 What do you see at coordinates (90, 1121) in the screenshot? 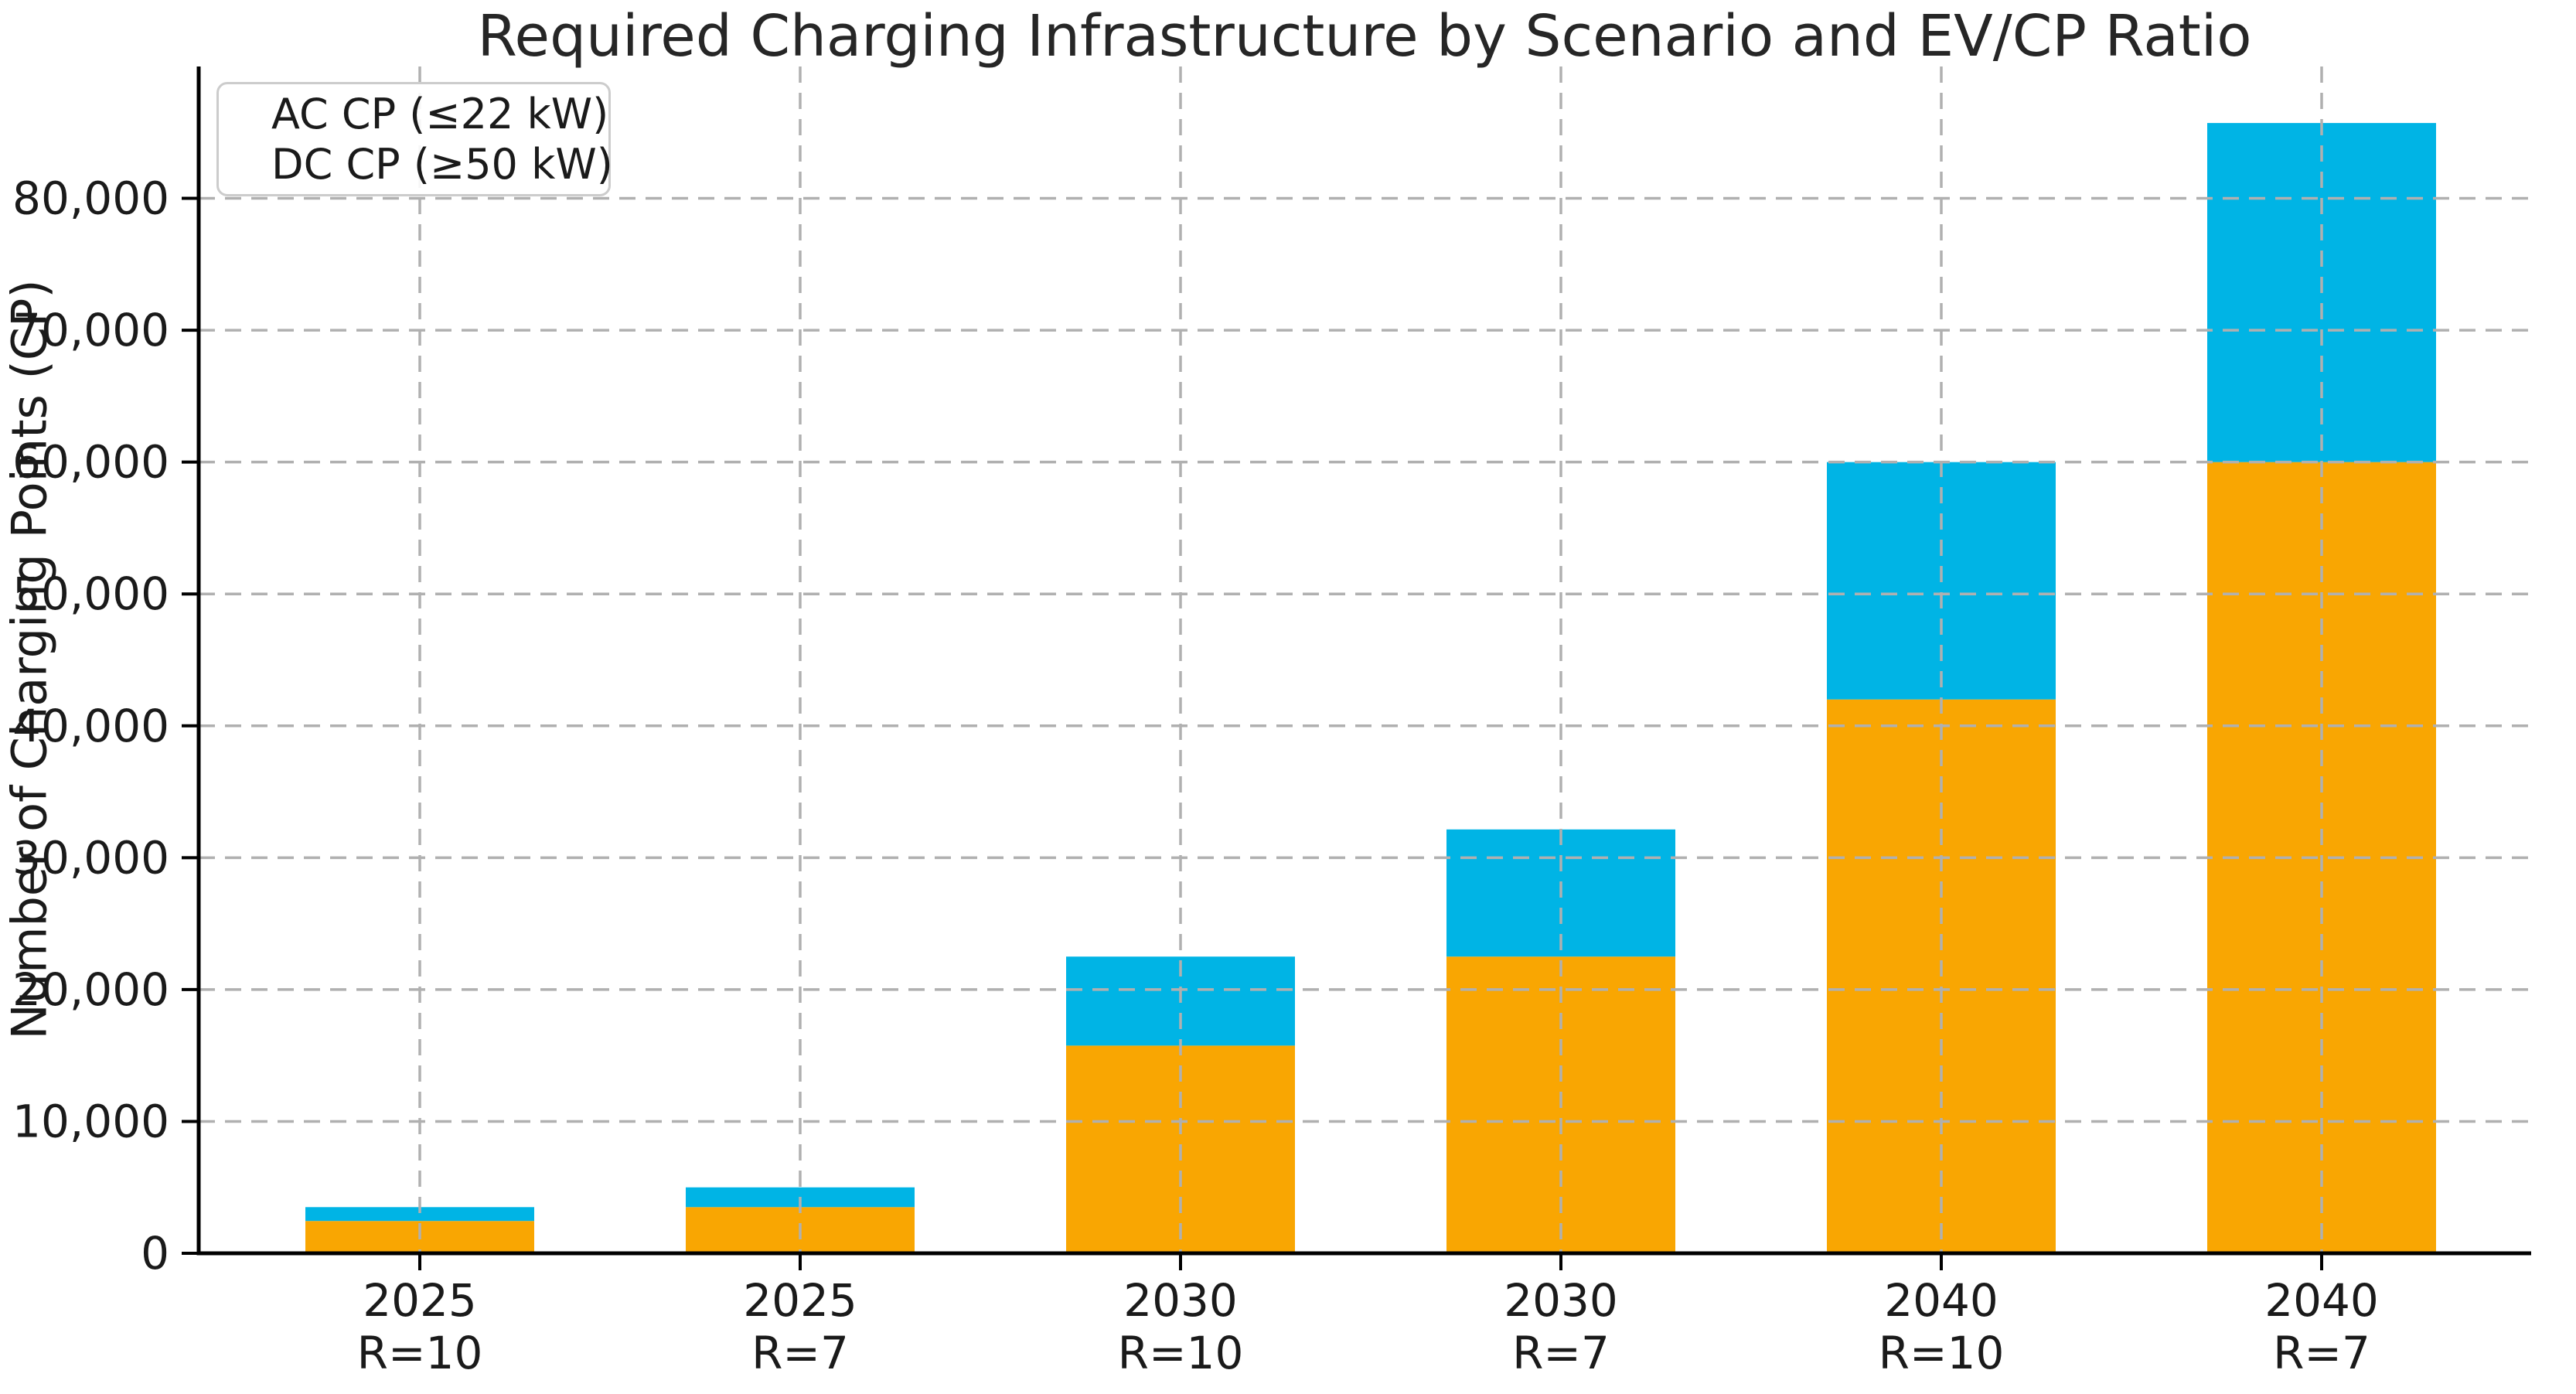
I see `y-tick-label: 10,000` at bounding box center [90, 1121].